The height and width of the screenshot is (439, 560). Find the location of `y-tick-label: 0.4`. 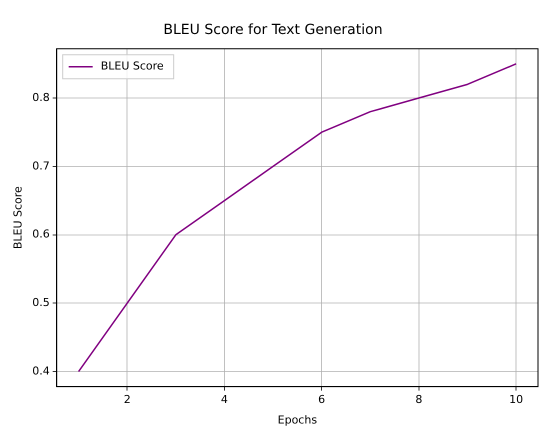

y-tick-label: 0.4 is located at coordinates (41, 371).